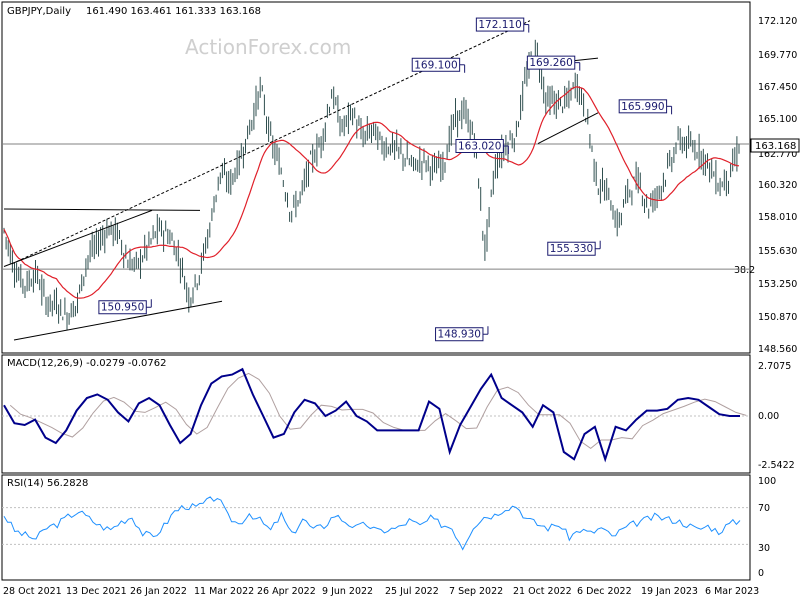  I want to click on rsi-title: RSI(14) 56.2828, so click(47, 483).